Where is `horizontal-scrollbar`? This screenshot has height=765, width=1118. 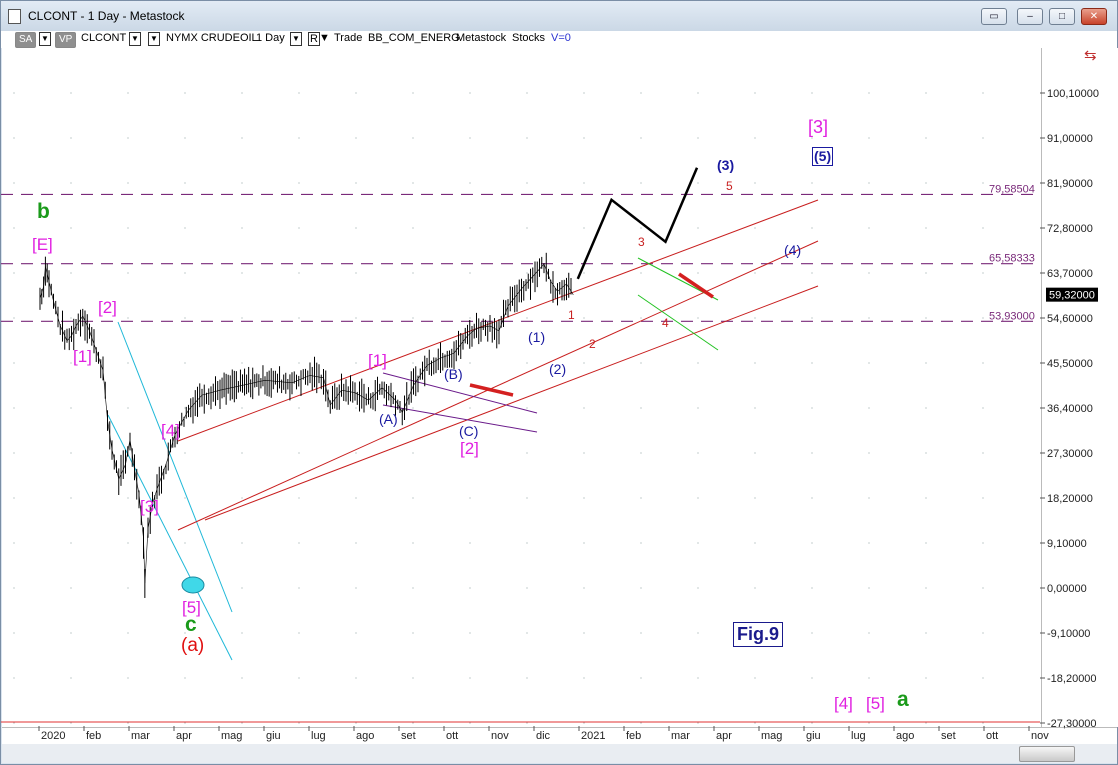 horizontal-scrollbar is located at coordinates (559, 753).